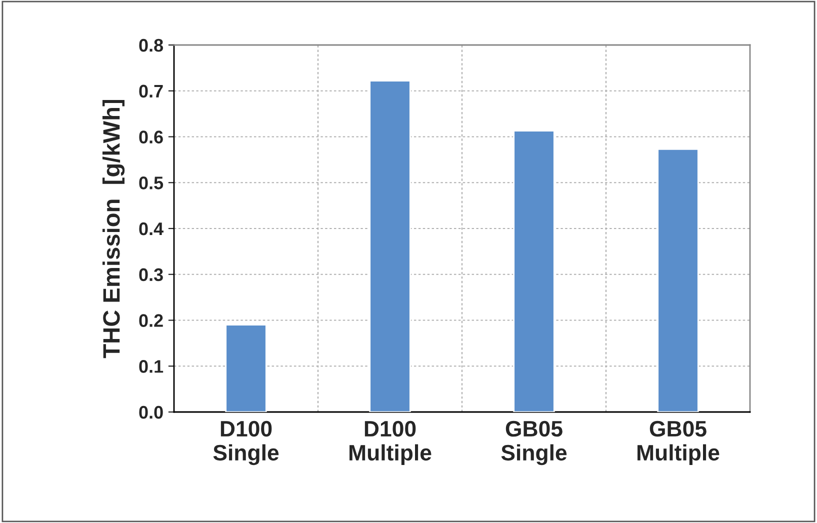 This screenshot has width=817, height=523. Describe the element at coordinates (151, 275) in the screenshot. I see `y-tick-label: 0.3` at that location.